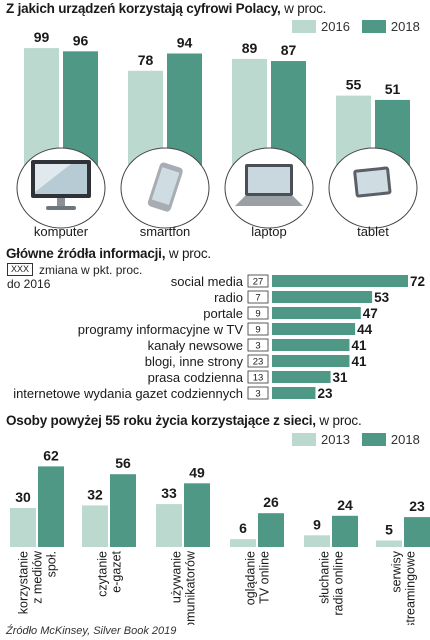 The image size is (430, 640). Describe the element at coordinates (417, 506) in the screenshot. I see `senior-value-5-2018: 23` at that location.